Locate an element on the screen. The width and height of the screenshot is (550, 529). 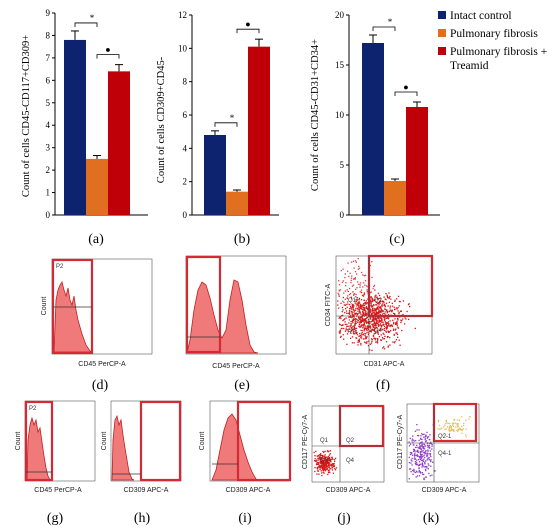
significance-bracket-star is located at coordinates (226, 124).